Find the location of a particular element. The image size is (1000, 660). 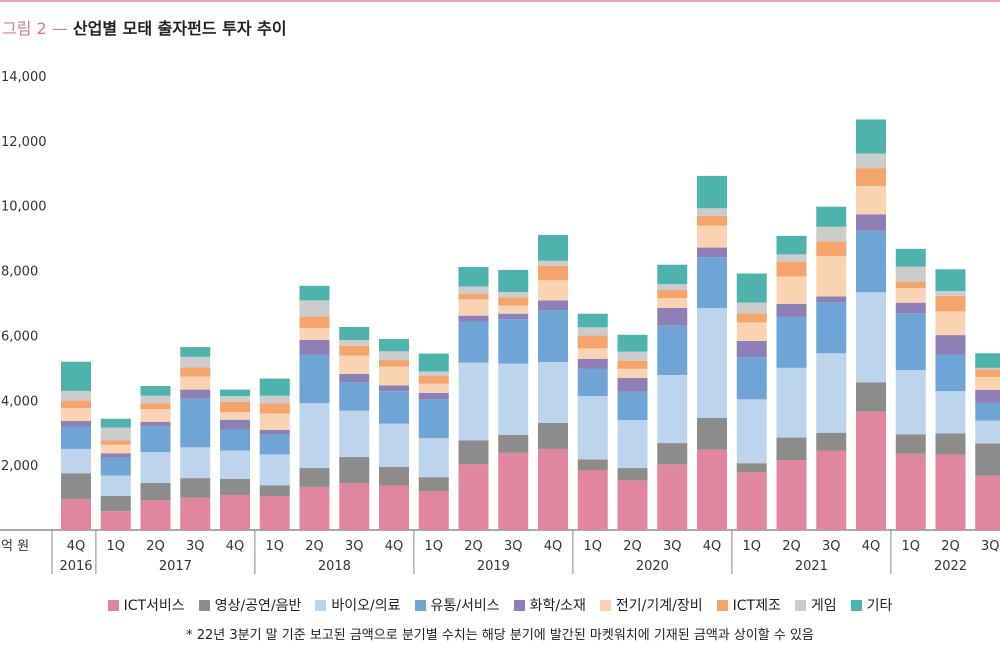

legend-item: 기타 is located at coordinates (871, 605).